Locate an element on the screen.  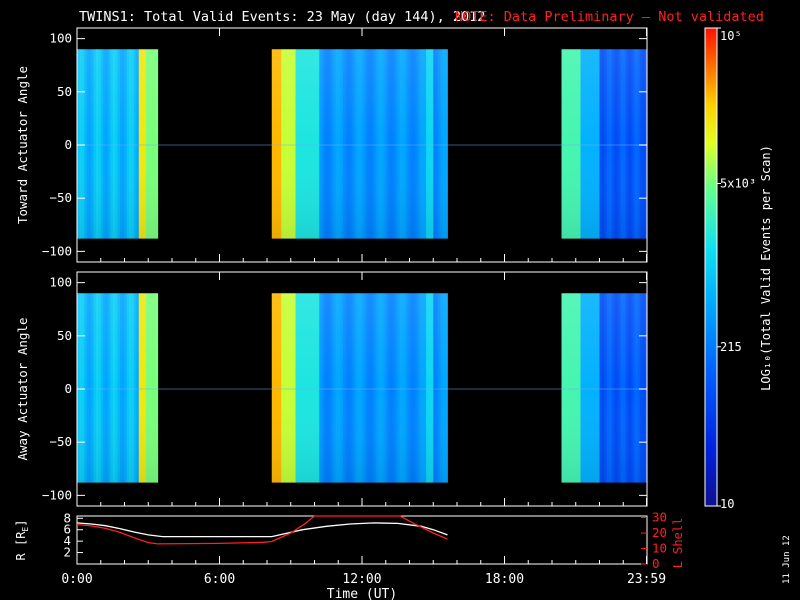
colorbar-tick-label: 5x10³ is located at coordinates (738, 183).